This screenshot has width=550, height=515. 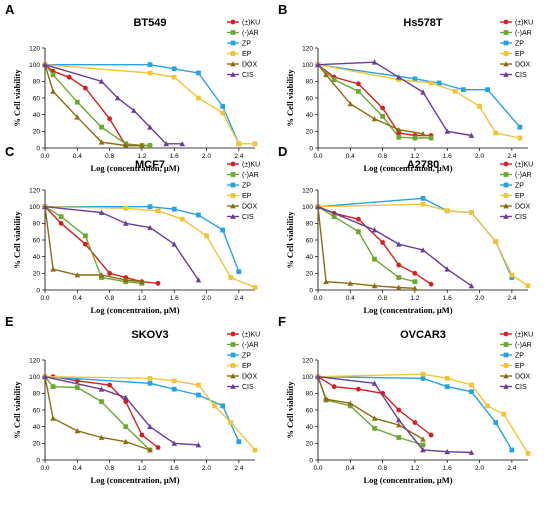 What do you see at coordinates (414, 298) in the screenshot?
I see `x-tick-label: 1.2` at bounding box center [414, 298].